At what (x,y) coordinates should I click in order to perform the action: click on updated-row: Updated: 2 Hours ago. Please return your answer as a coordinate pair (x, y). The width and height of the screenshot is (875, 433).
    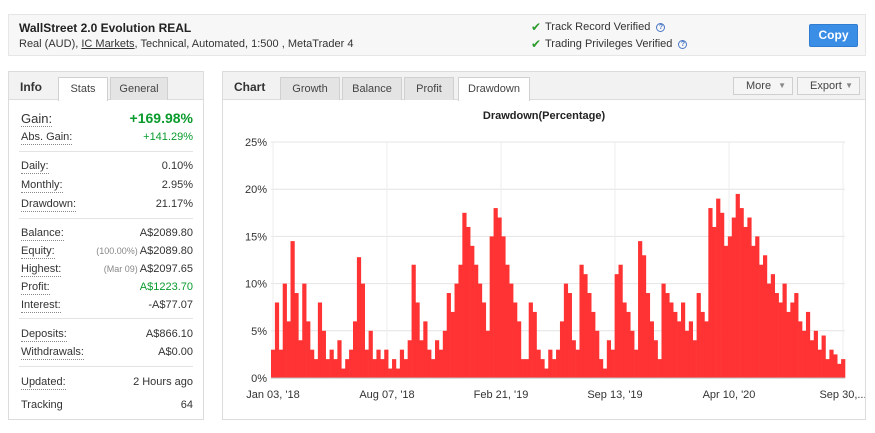
    Looking at the image, I should click on (106, 384).